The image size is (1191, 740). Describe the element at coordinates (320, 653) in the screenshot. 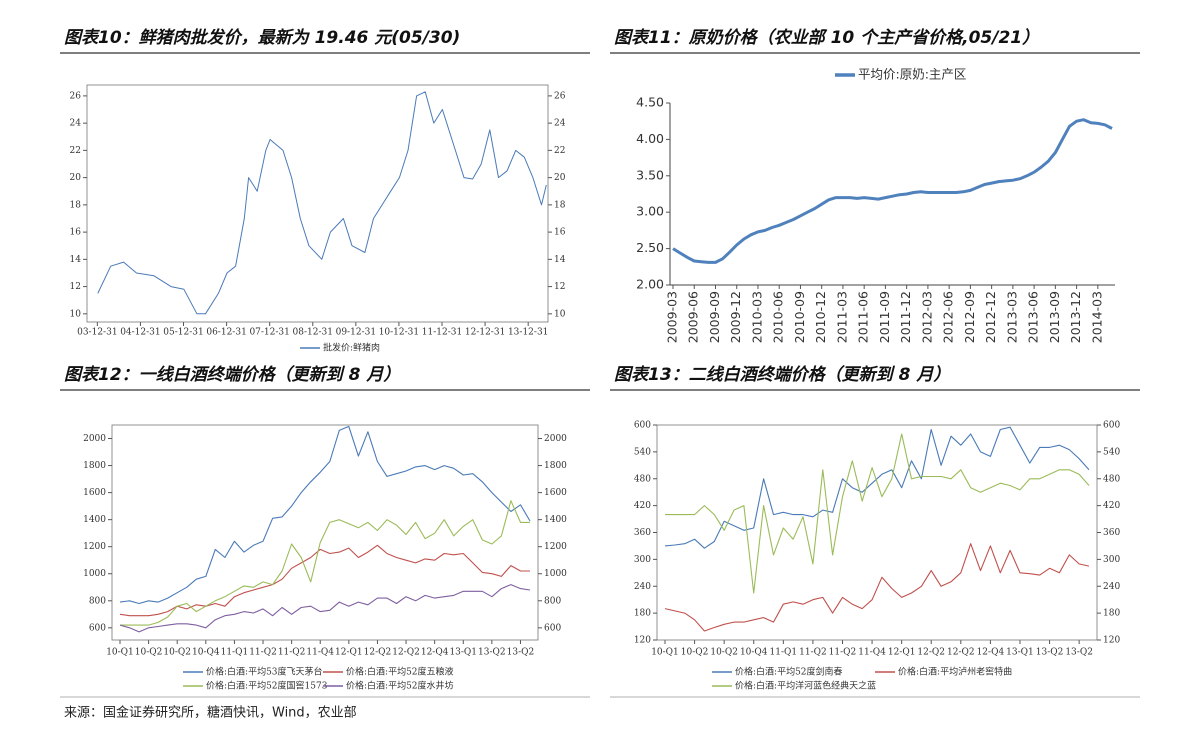

I see `x-tick-label: 11-Q4` at that location.